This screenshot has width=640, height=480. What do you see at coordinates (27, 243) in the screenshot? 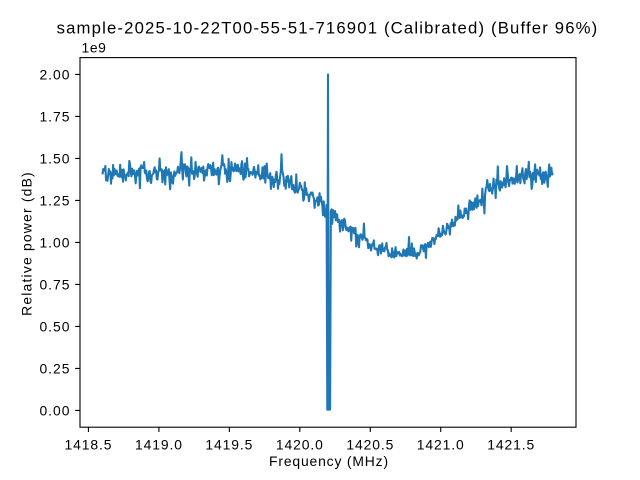
I see `svg-text: Relative power (dB)` at bounding box center [27, 243].